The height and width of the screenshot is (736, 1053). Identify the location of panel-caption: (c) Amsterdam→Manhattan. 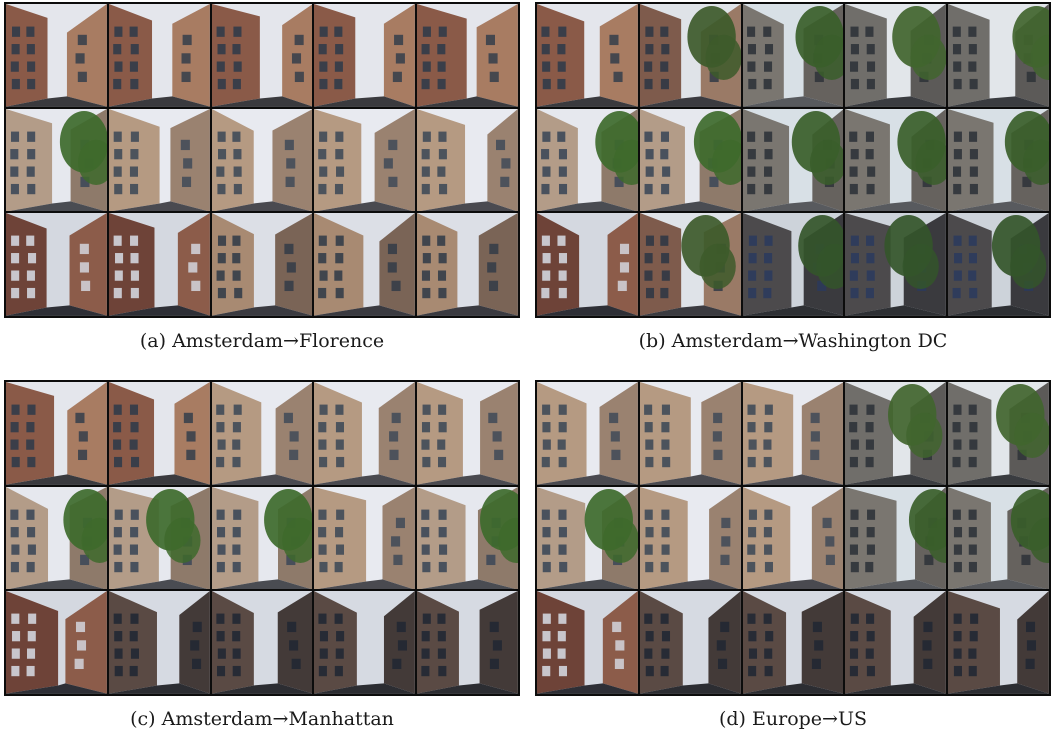
(262, 719).